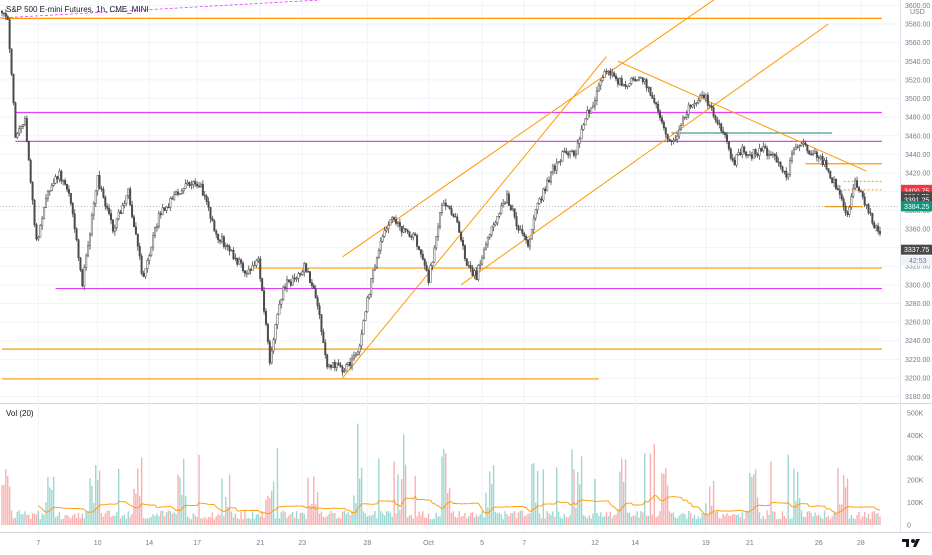 Image resolution: width=932 pixels, height=555 pixels. Describe the element at coordinates (917, 12) in the screenshot. I see `currency-label: USD` at that location.